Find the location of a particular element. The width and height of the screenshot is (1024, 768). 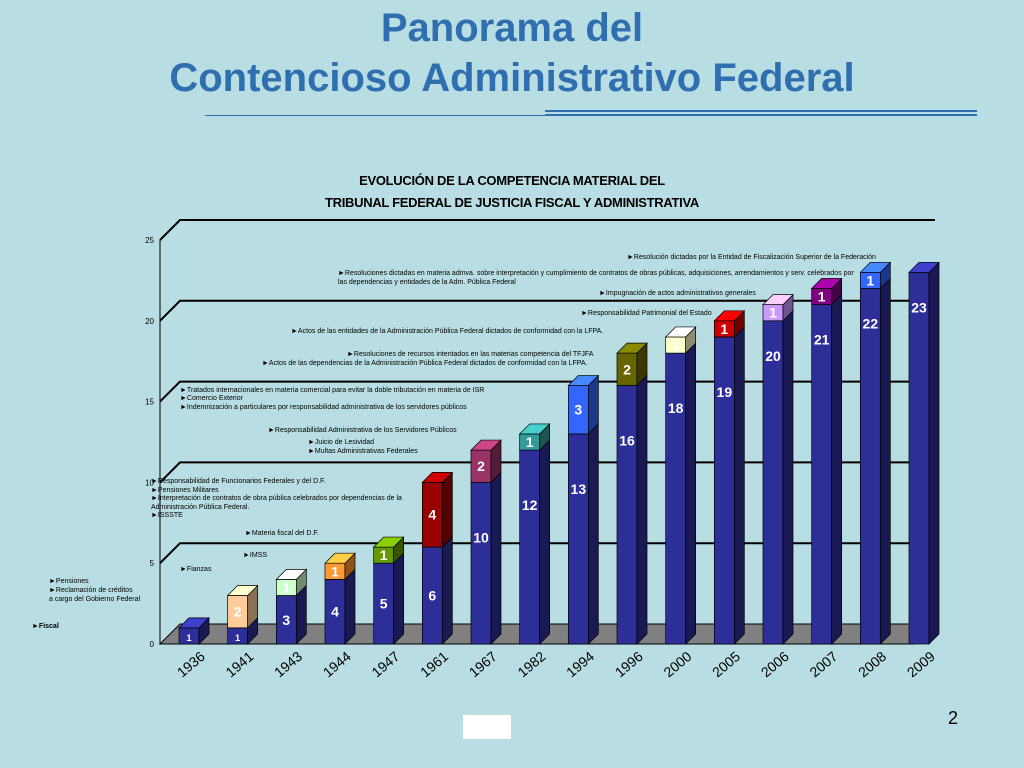

y-tick-label: 5 is located at coordinates (152, 563).